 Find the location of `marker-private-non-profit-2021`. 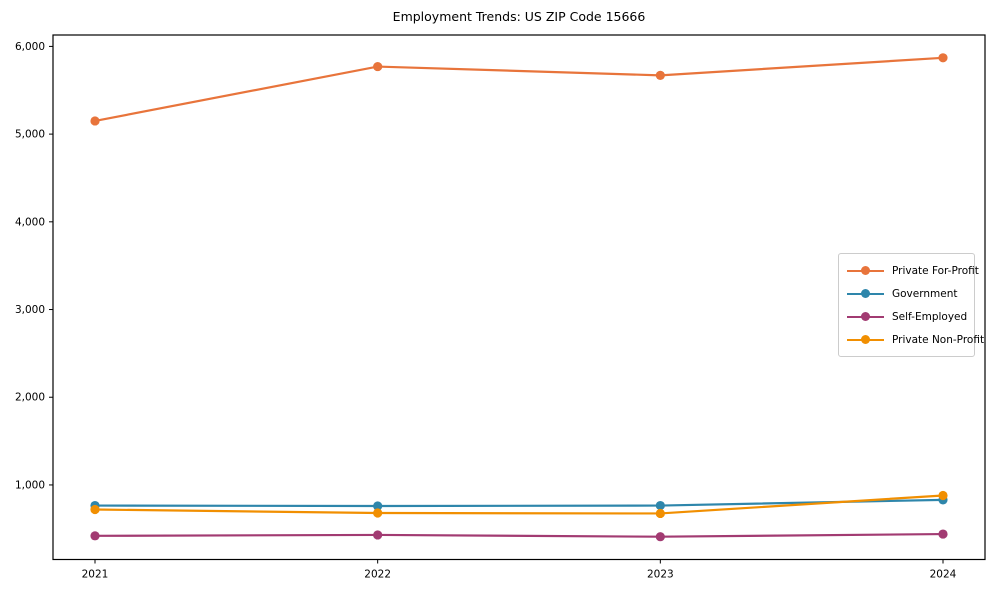

marker-private-non-profit-2021 is located at coordinates (95, 509).